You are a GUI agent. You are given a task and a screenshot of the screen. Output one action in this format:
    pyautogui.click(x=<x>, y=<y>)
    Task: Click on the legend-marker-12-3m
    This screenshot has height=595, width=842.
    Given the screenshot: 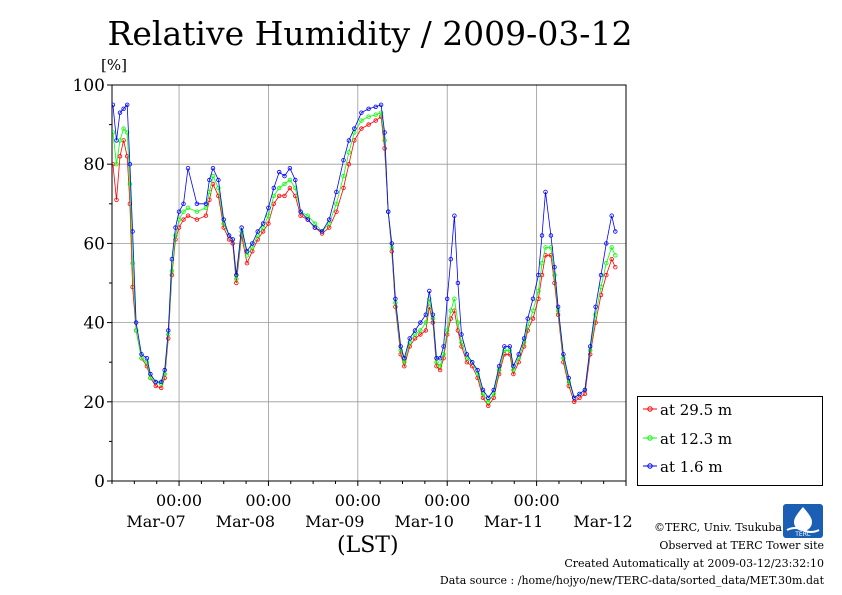 What is the action you would take?
    pyautogui.click(x=650, y=438)
    